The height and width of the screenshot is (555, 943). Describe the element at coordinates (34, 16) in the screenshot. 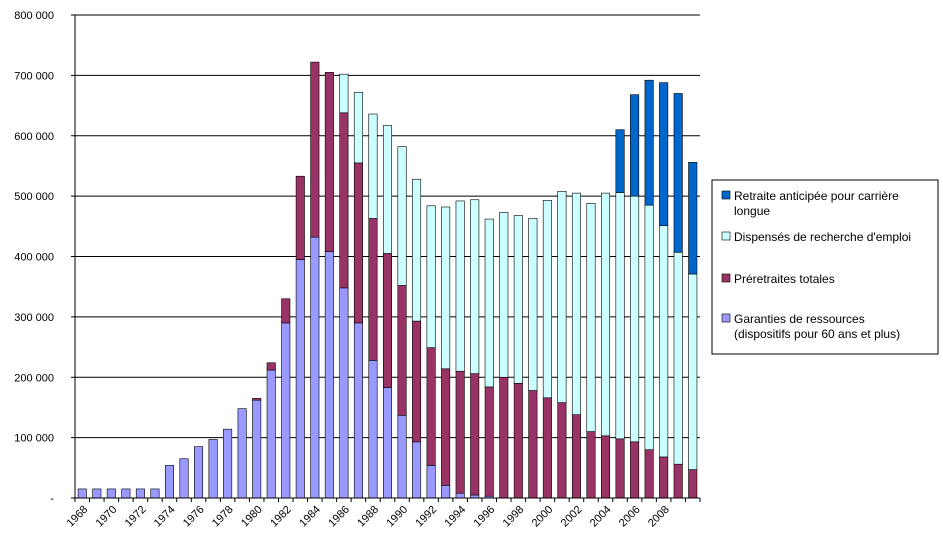

I see `y-tick-label: 800 000` at that location.